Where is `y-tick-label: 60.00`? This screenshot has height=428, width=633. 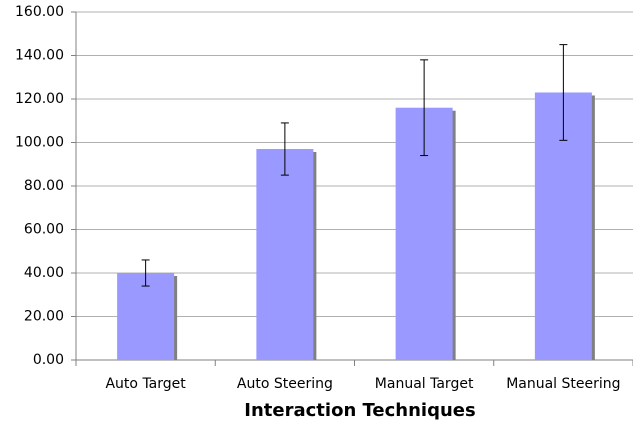
y-tick-label: 60.00 is located at coordinates (44, 230).